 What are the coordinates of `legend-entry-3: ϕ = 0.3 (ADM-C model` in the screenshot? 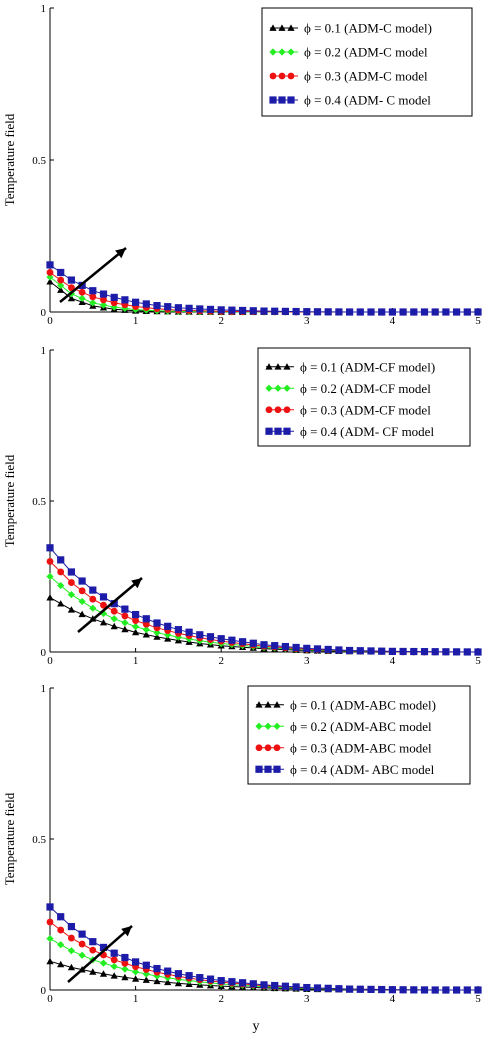 It's located at (348, 76).